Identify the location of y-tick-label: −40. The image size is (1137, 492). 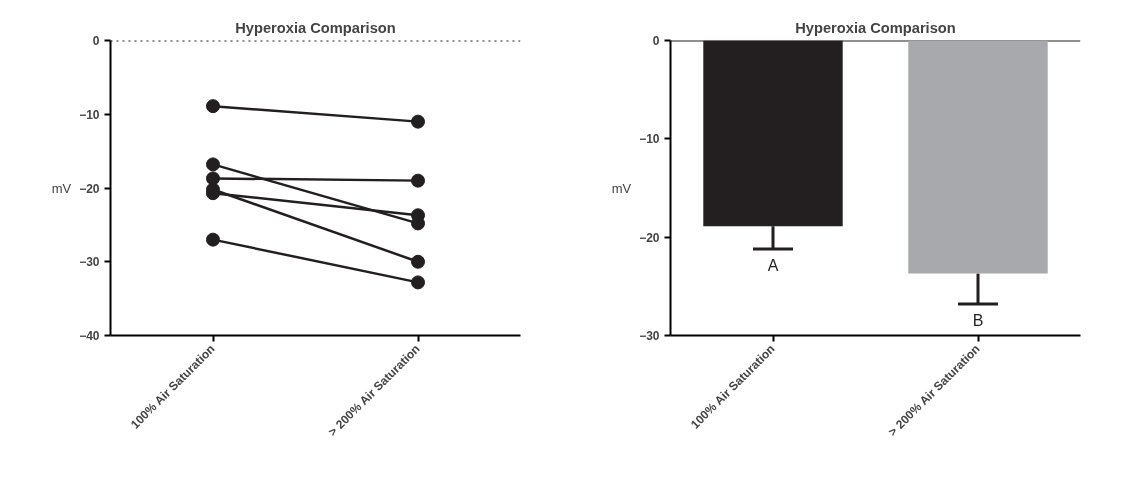
(89, 336).